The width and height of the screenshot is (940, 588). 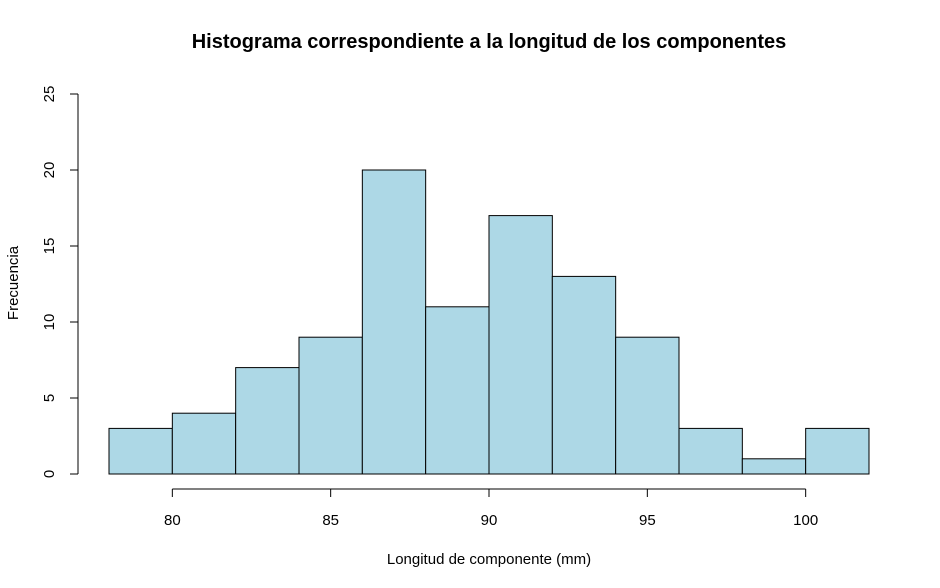 What do you see at coordinates (13, 282) in the screenshot?
I see `y-axis-label: Frecuencia` at bounding box center [13, 282].